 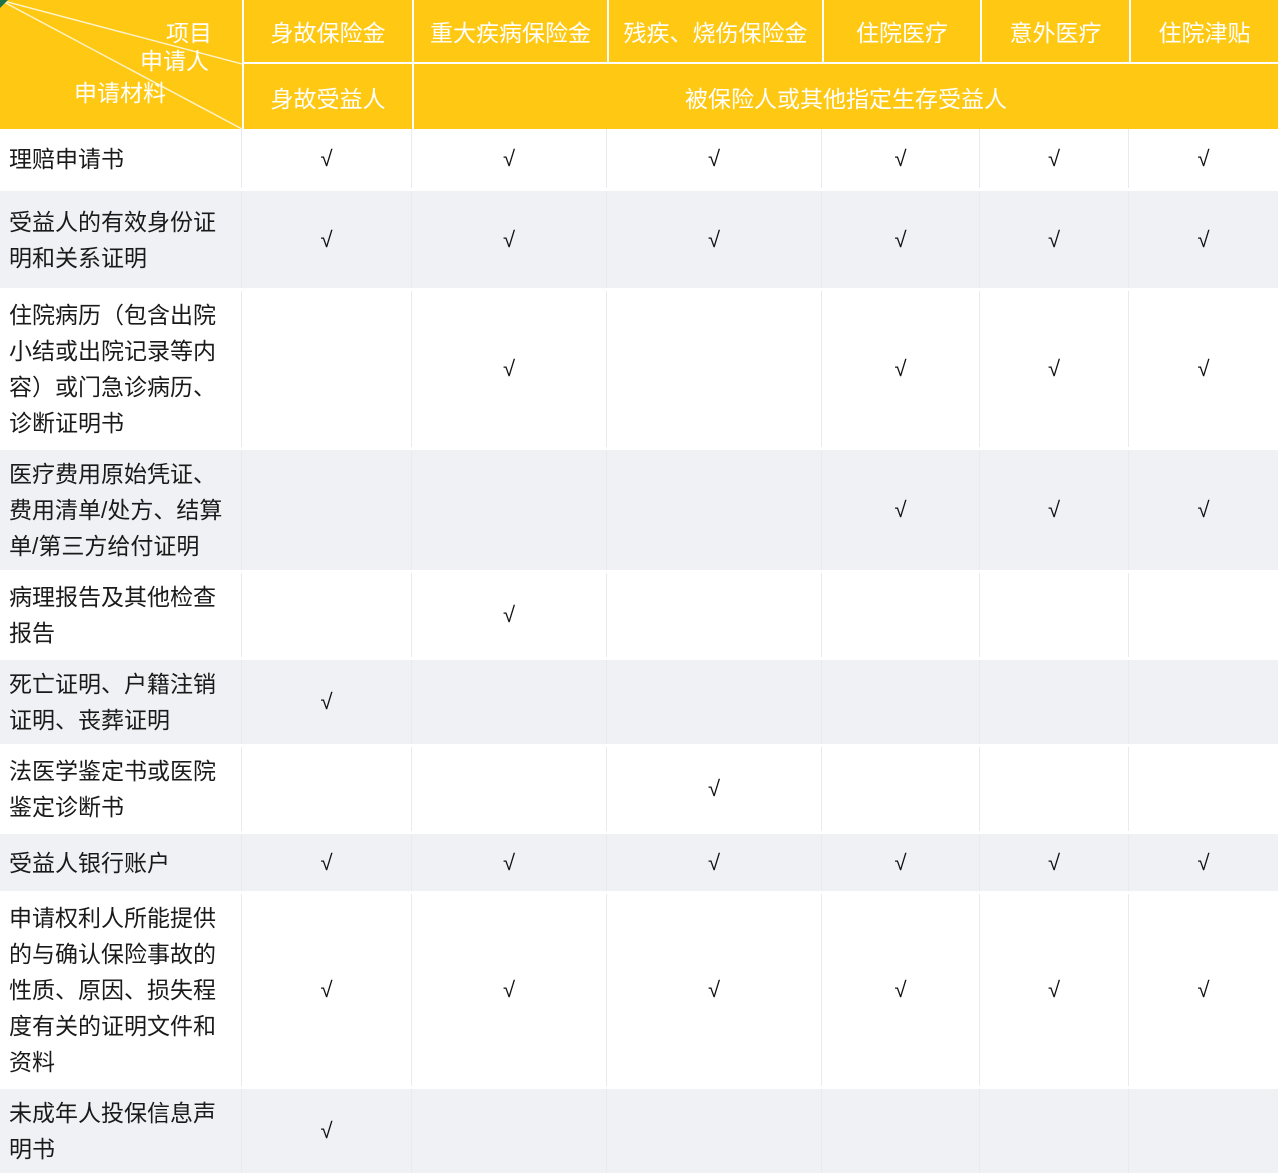 I want to click on row-label-cell: 理赔申请书, so click(x=121, y=158).